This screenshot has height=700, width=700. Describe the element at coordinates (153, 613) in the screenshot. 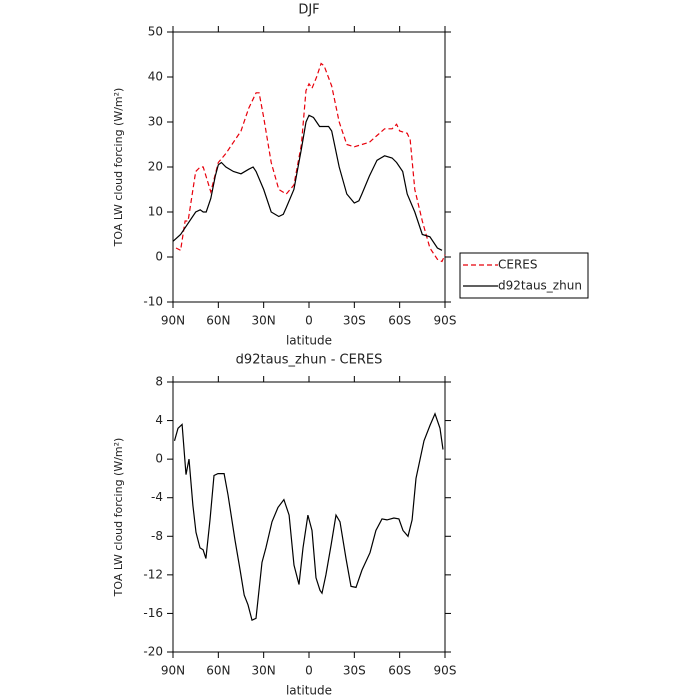

I see `y-tick-label: -16` at that location.